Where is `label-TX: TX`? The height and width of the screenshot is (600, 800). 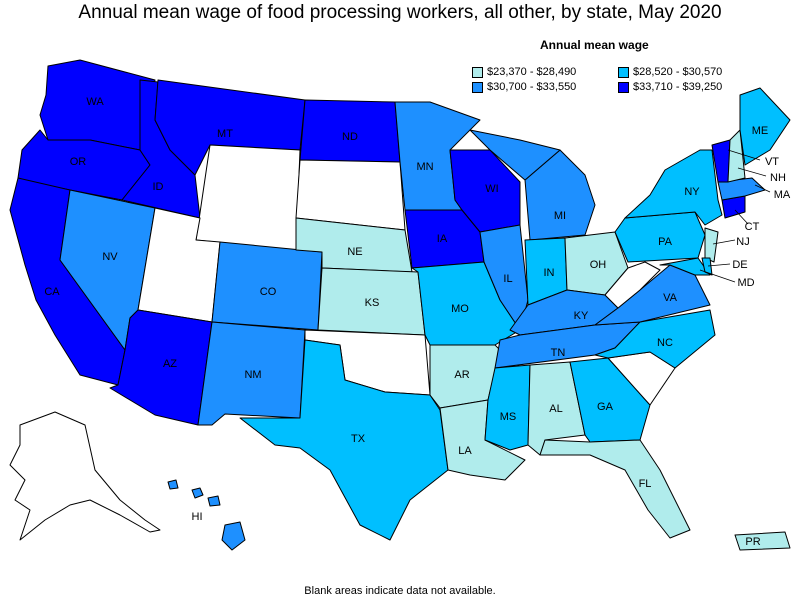
label-TX: TX is located at coordinates (358, 439).